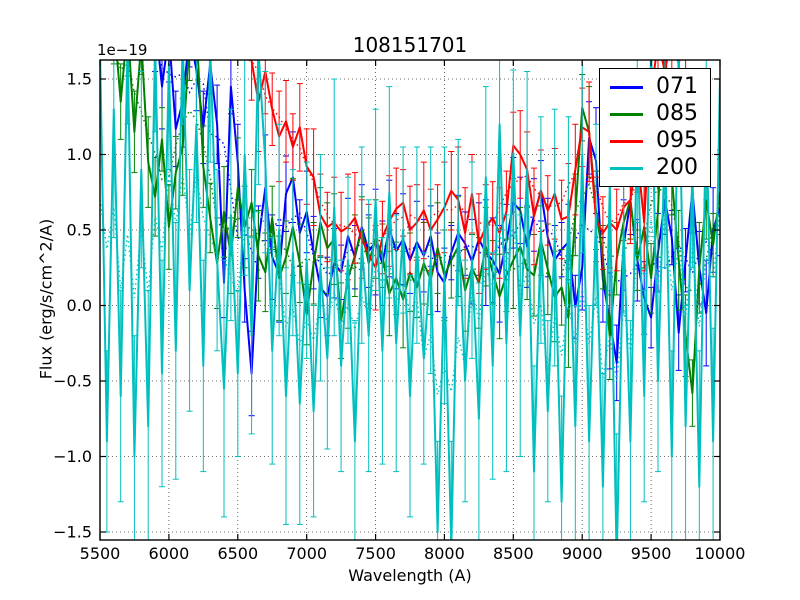 This screenshot has height=600, width=800. What do you see at coordinates (651, 553) in the screenshot?
I see `svg-text: 9500` at bounding box center [651, 553].